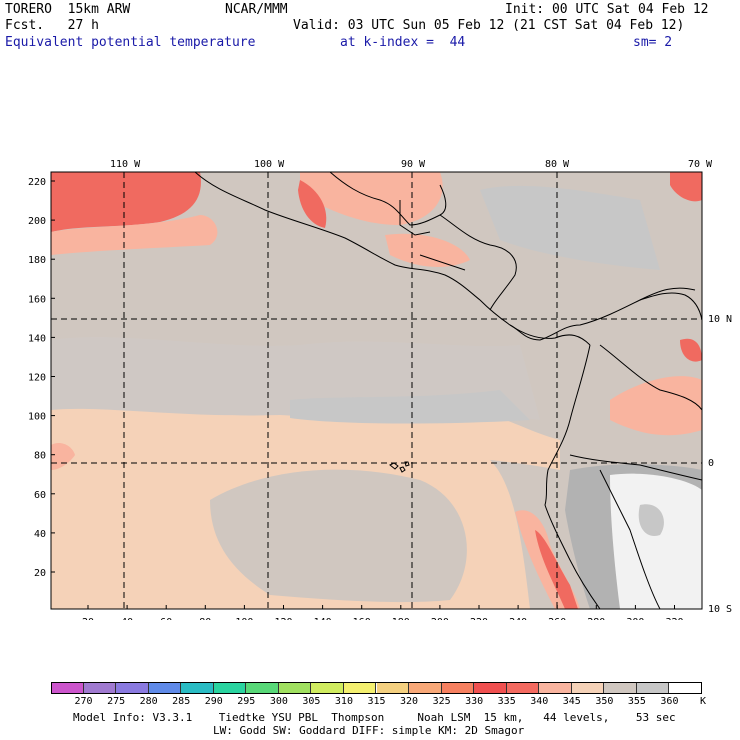  I want to click on x-tick-label: 120, so click(283, 618).